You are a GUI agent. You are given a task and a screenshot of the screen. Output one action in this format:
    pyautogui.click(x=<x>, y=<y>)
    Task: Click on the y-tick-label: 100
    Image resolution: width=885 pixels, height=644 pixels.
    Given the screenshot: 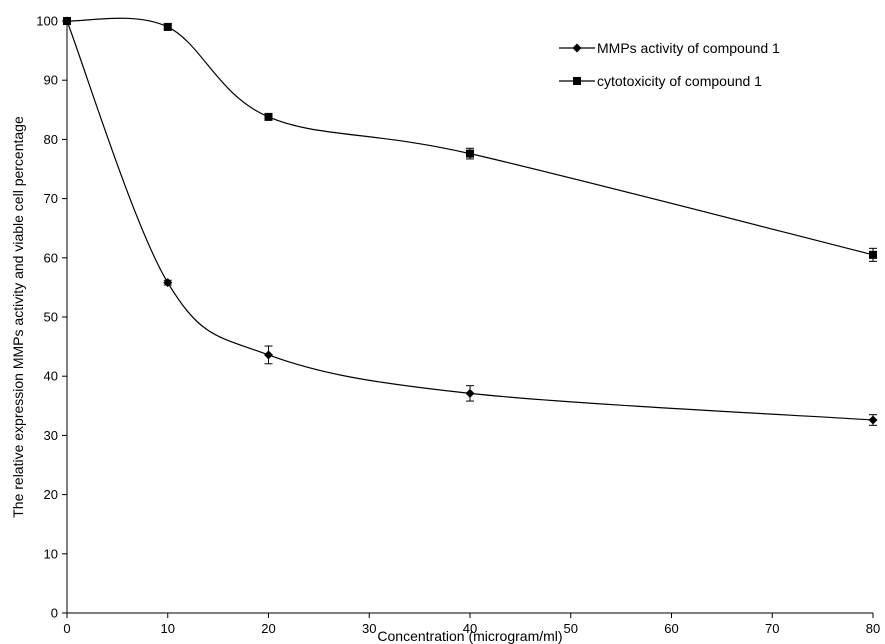 What is the action you would take?
    pyautogui.click(x=47, y=21)
    